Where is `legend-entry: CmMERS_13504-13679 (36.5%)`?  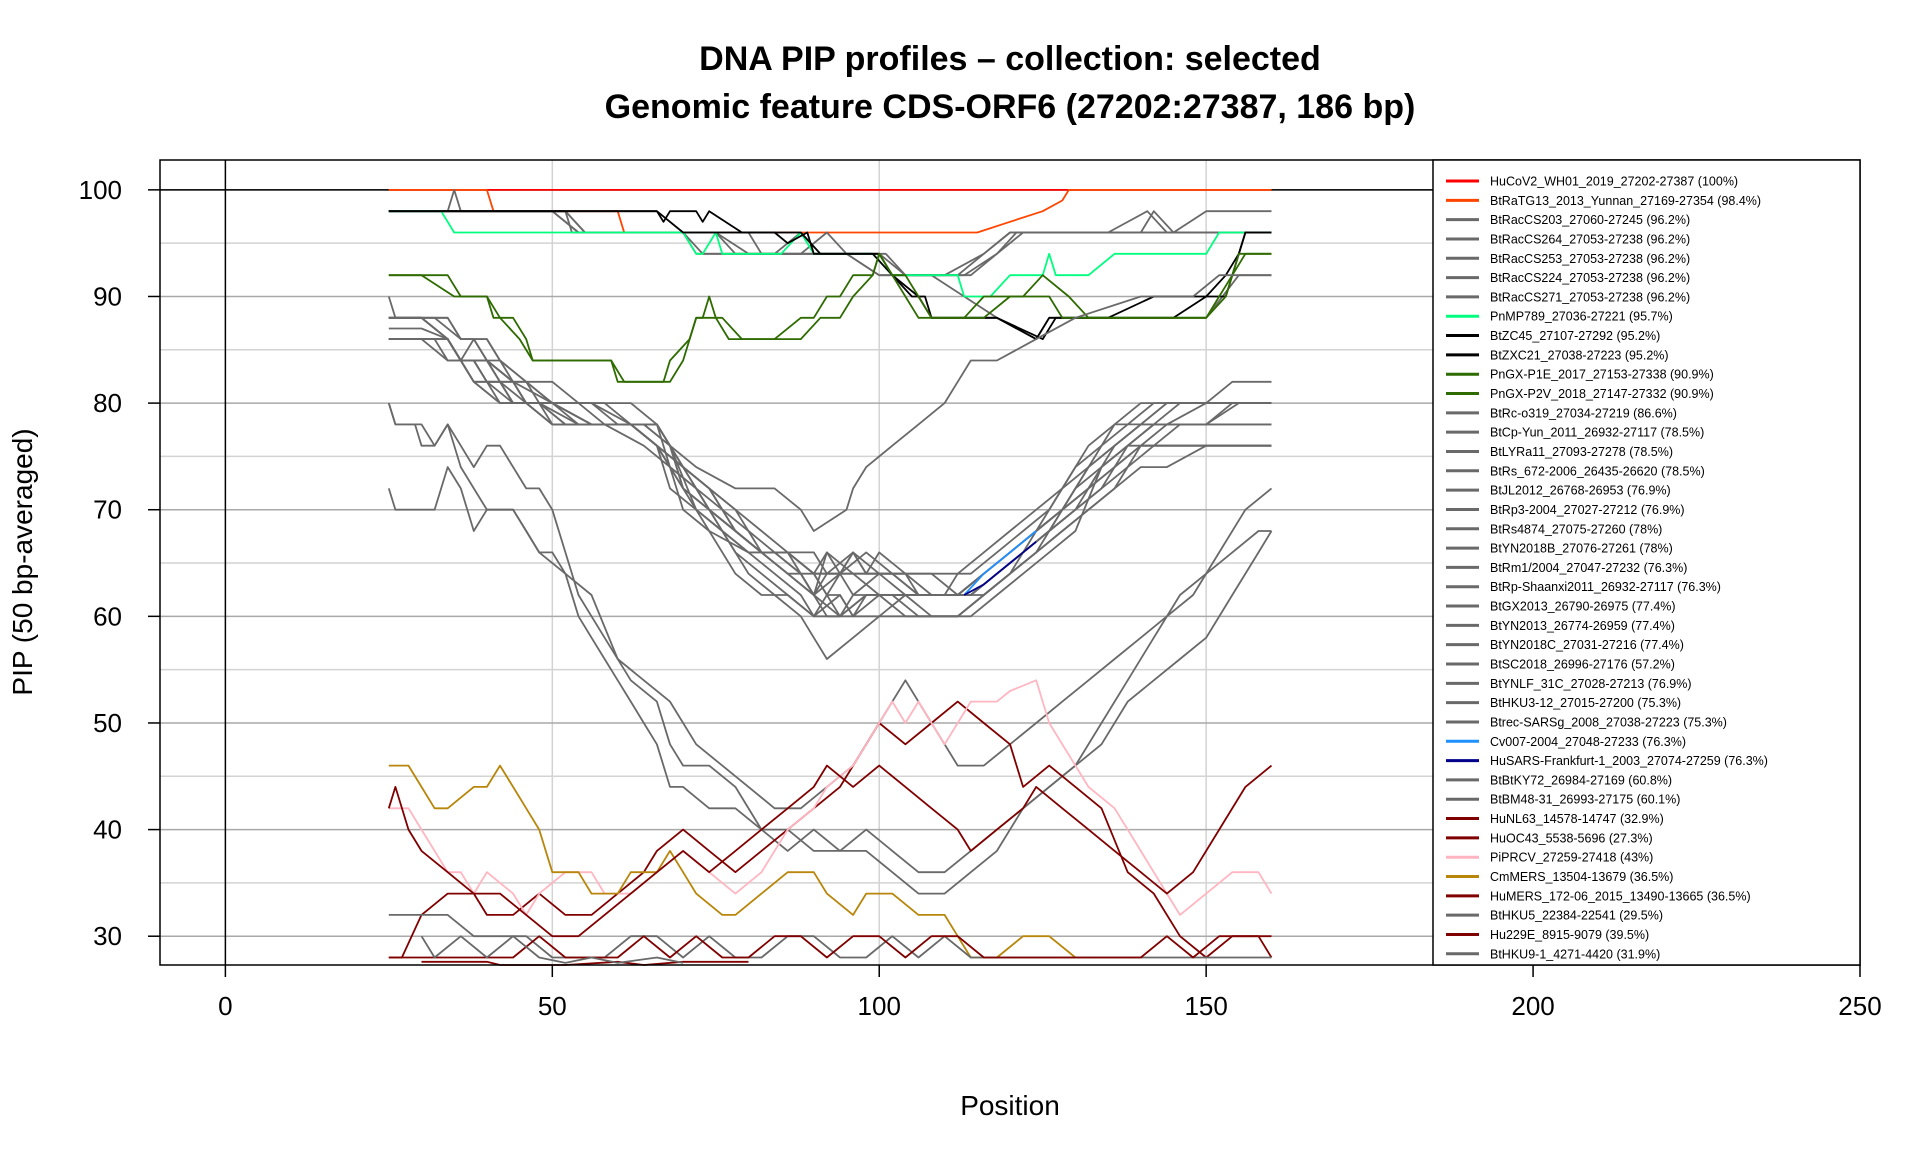 legend-entry: CmMERS_13504-13679 (36.5%) is located at coordinates (1581, 877).